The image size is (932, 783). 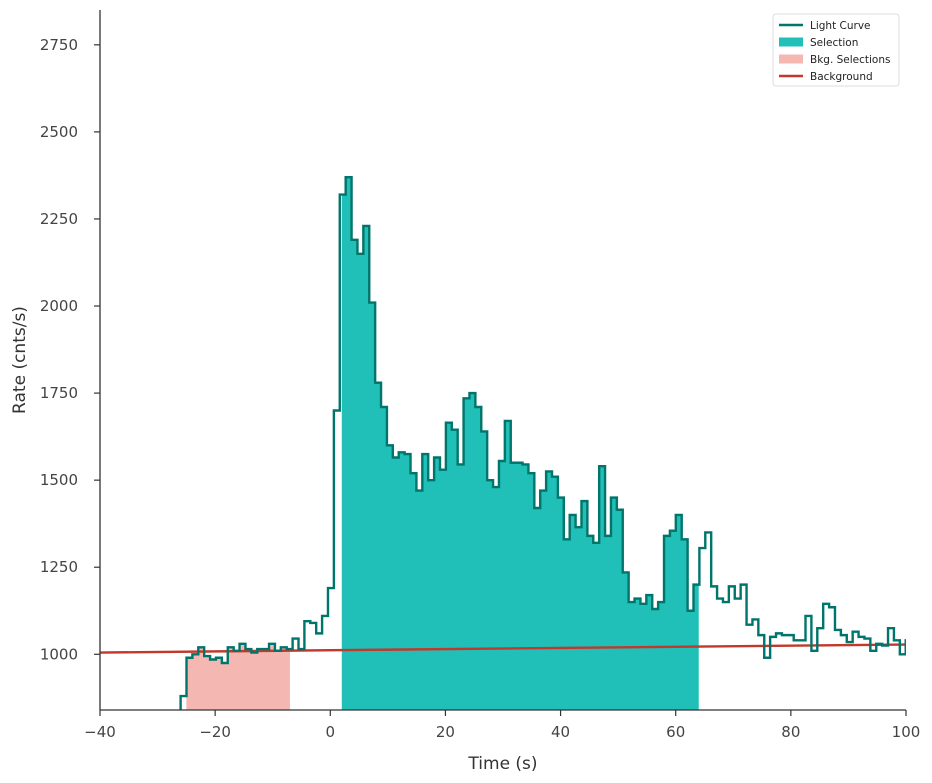 What do you see at coordinates (59, 567) in the screenshot?
I see `y-tick-label: 1250` at bounding box center [59, 567].